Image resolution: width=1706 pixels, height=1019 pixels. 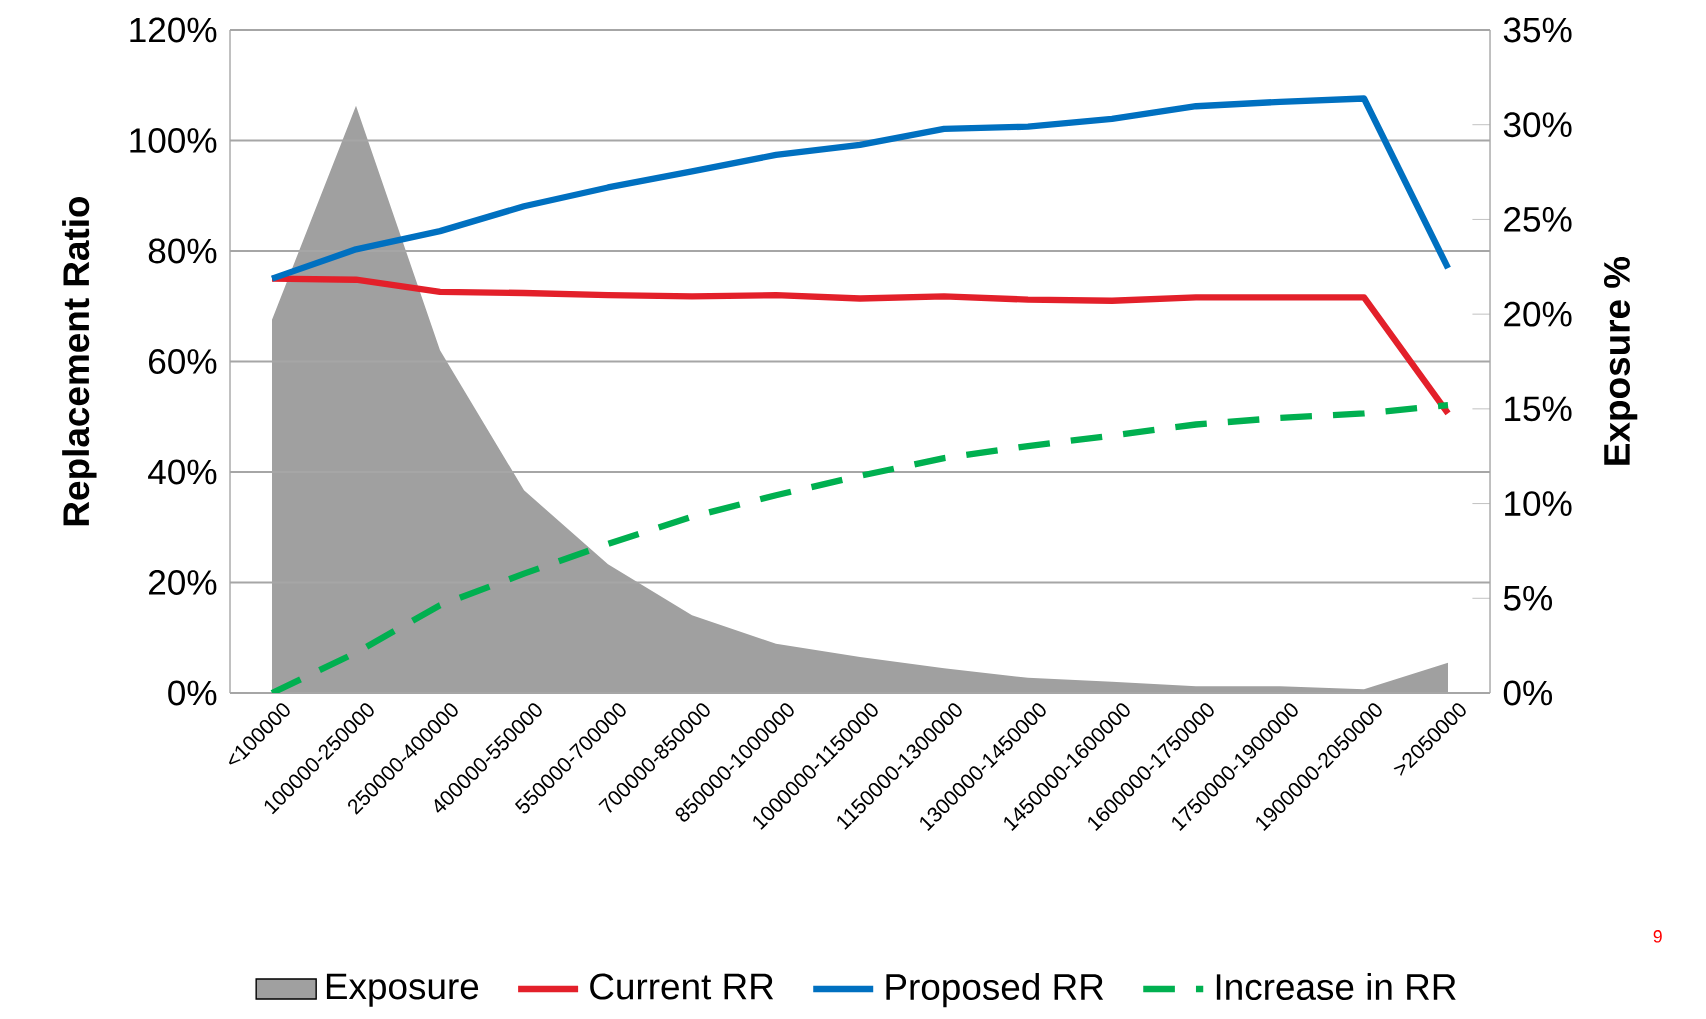 What do you see at coordinates (1336, 986) in the screenshot?
I see `legend-label: Increase in RR` at bounding box center [1336, 986].